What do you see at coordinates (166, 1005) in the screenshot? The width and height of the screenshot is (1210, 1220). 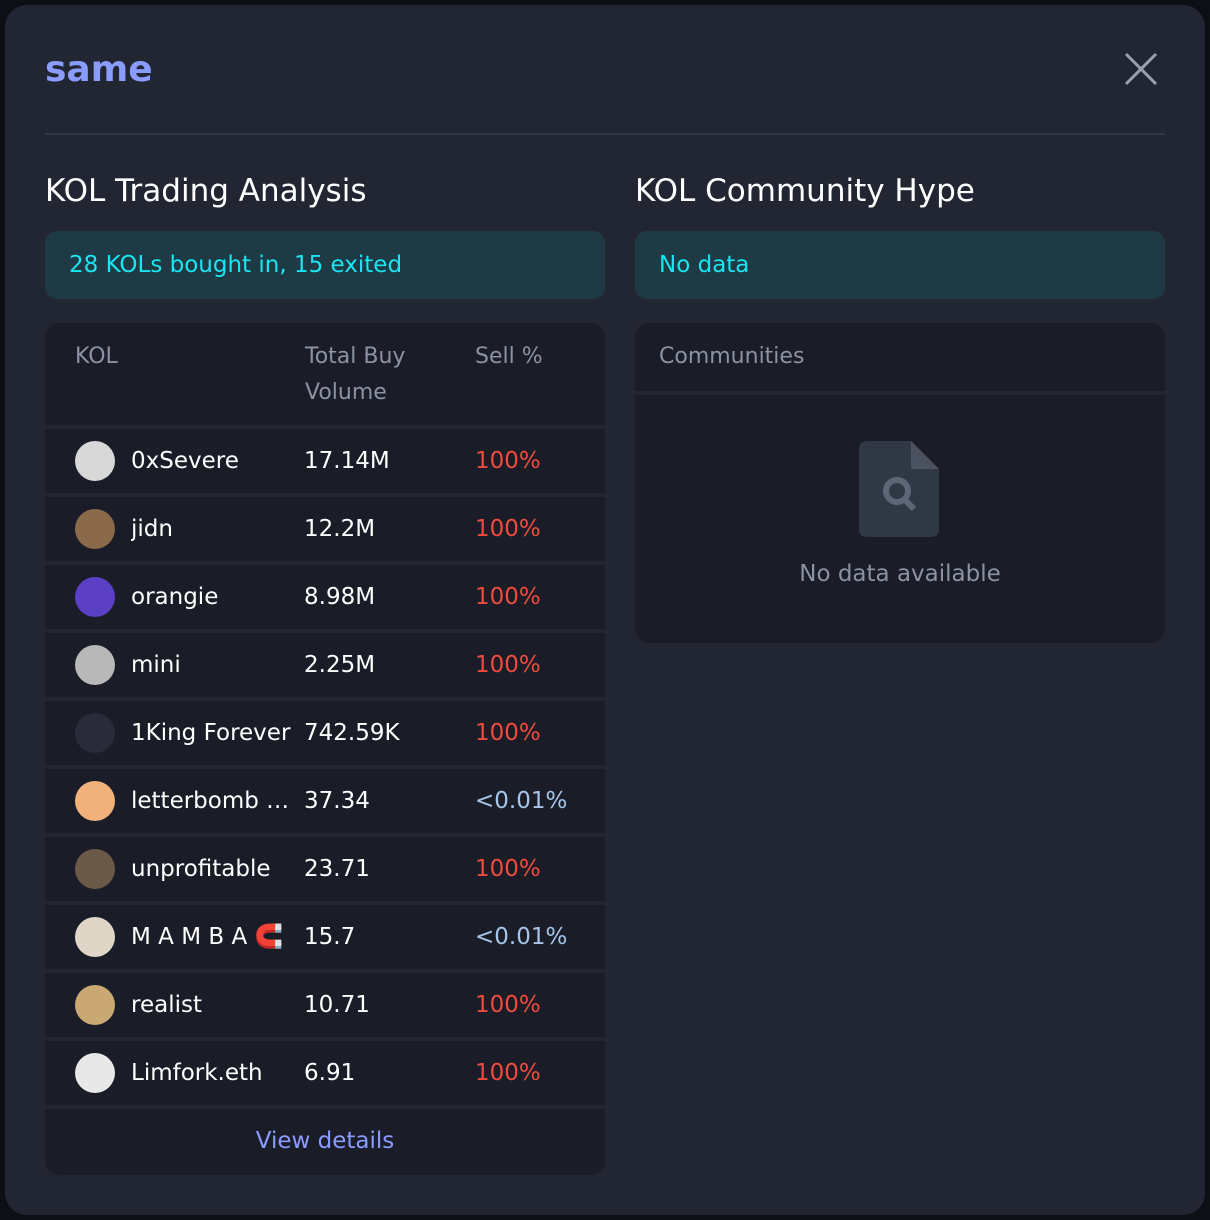 I see `kol-name: realist` at bounding box center [166, 1005].